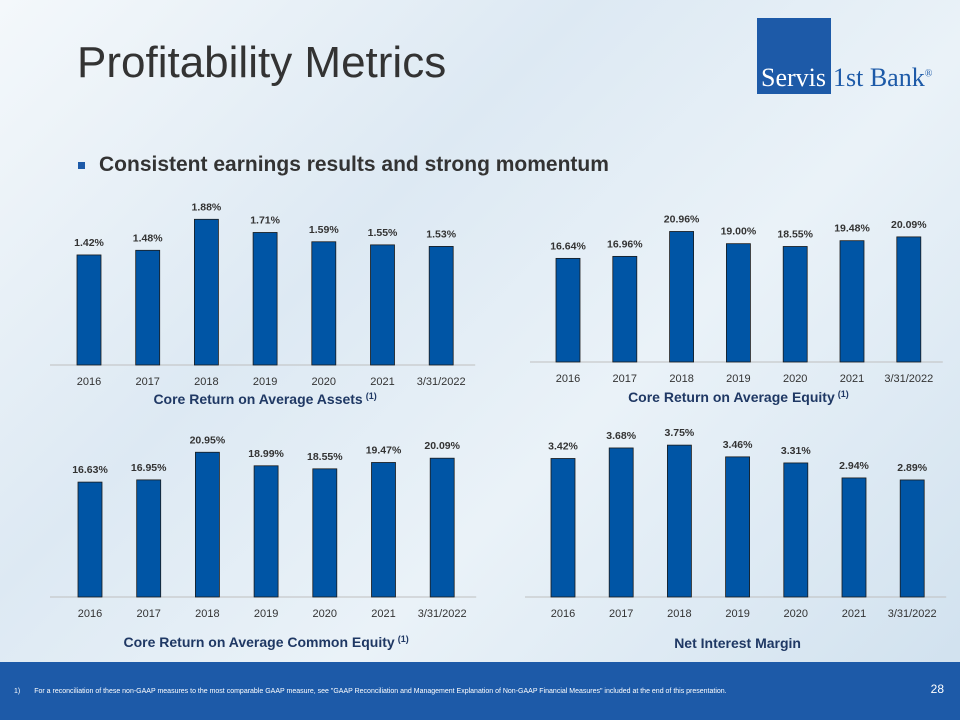 This screenshot has width=960, height=720. Describe the element at coordinates (739, 232) in the screenshot. I see `data-label: 19.00%` at that location.